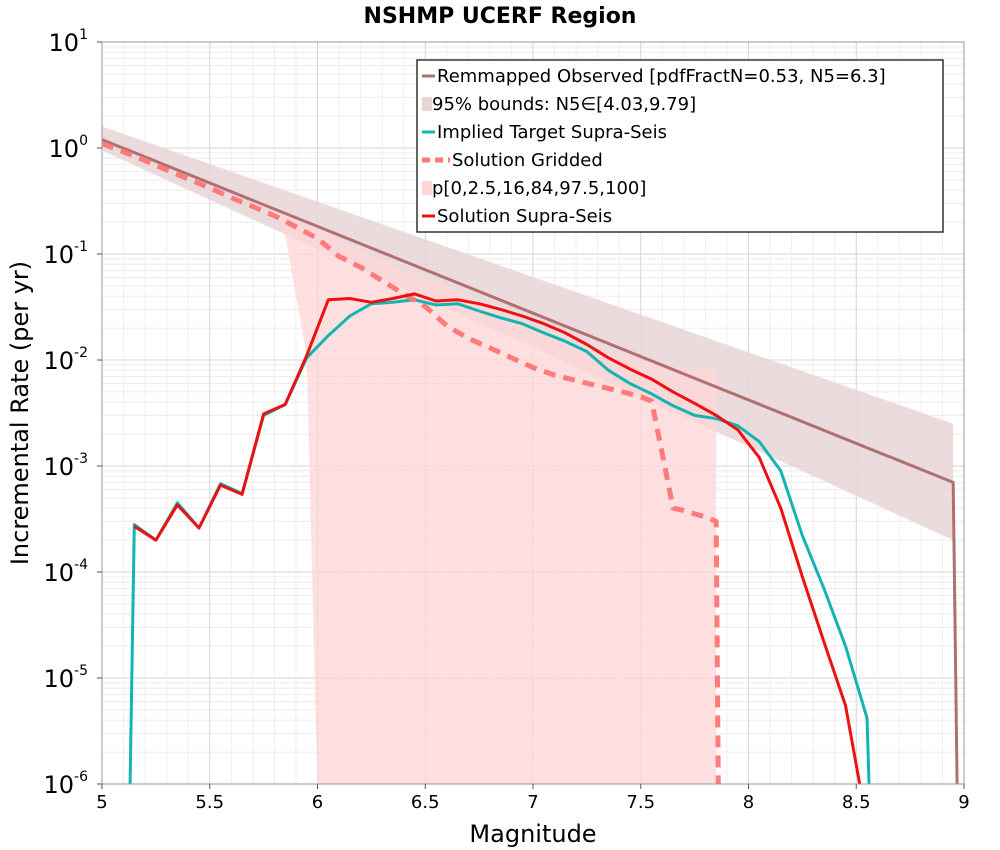 This screenshot has height=850, width=1000. What do you see at coordinates (963, 802) in the screenshot?
I see `x-tick-label: 9` at bounding box center [963, 802].